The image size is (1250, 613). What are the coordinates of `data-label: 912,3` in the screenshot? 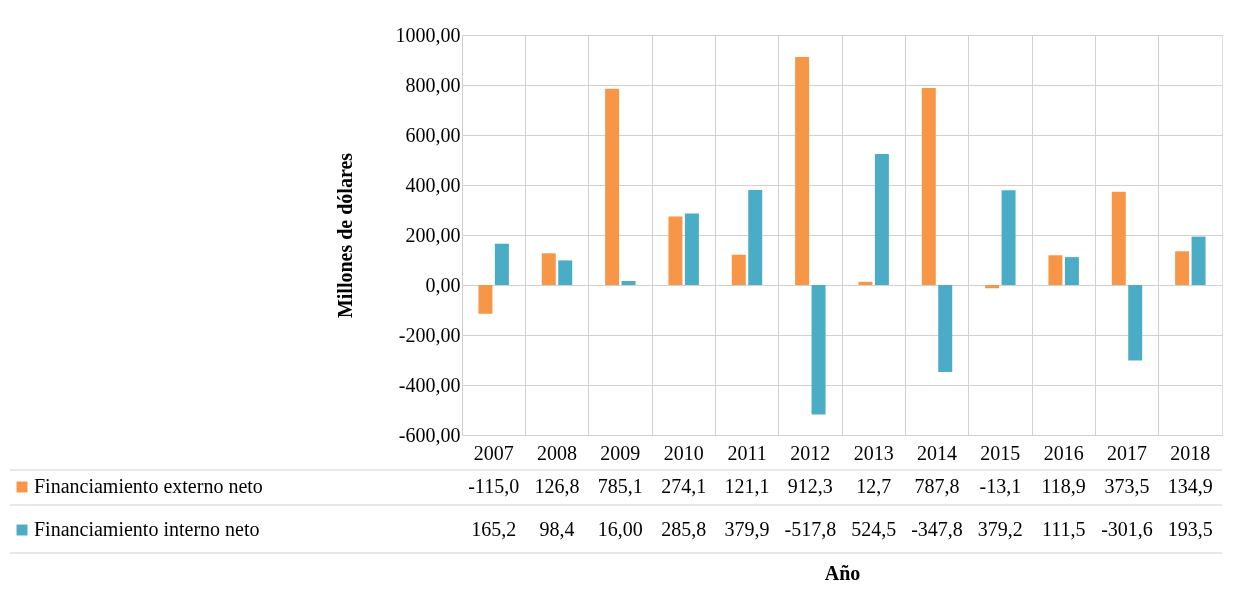 It's located at (810, 486).